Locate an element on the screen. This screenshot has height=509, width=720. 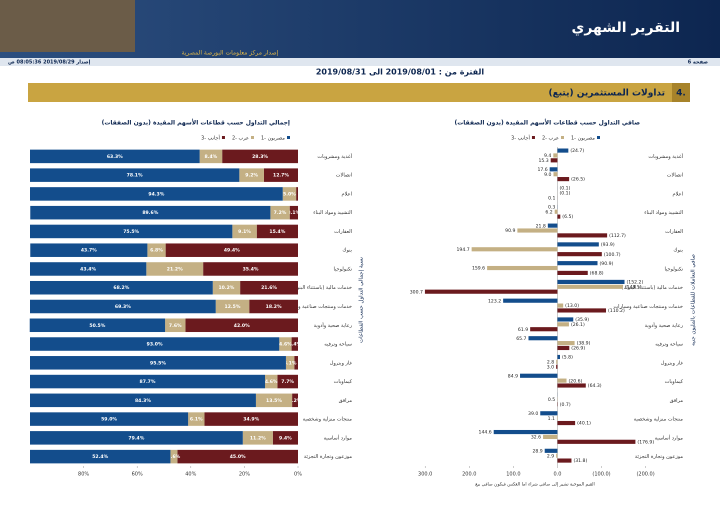
data-label: 59.0% is located at coordinates (109, 420).